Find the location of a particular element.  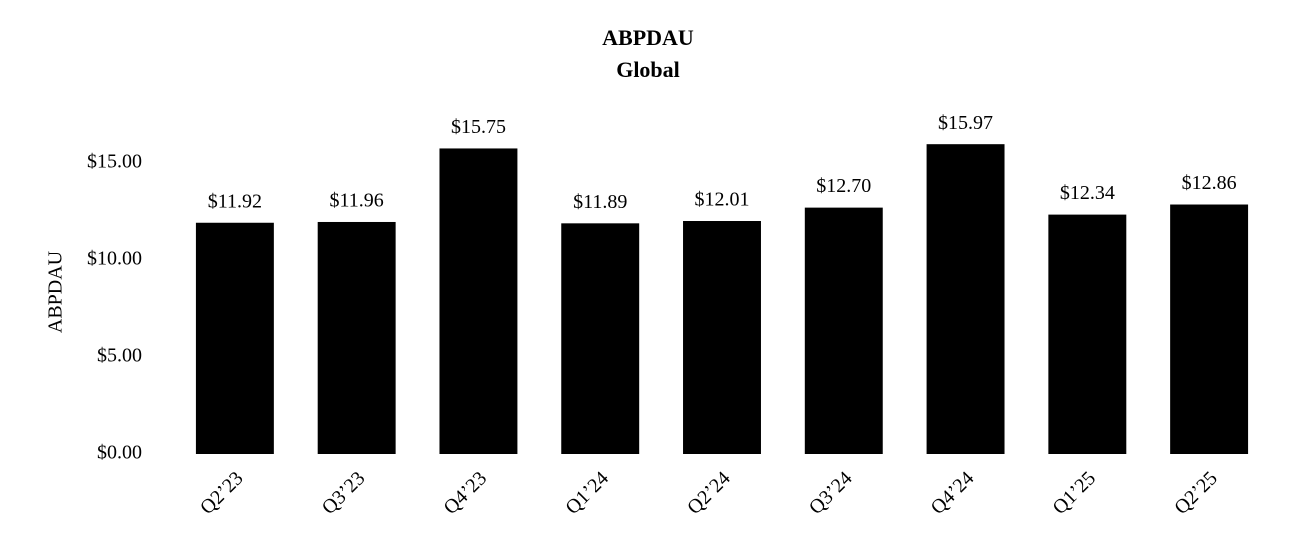

chart-title: ABPDAU is located at coordinates (648, 37).